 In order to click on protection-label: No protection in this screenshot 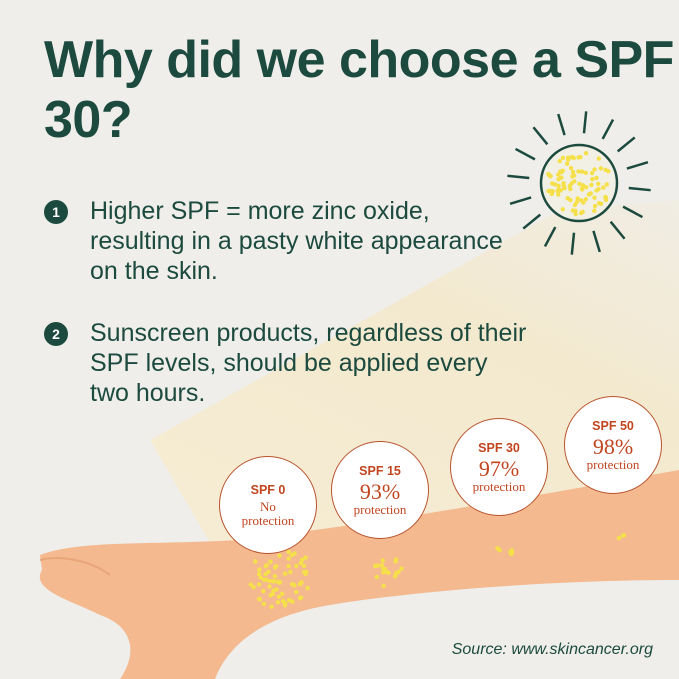, I will do `click(268, 513)`.